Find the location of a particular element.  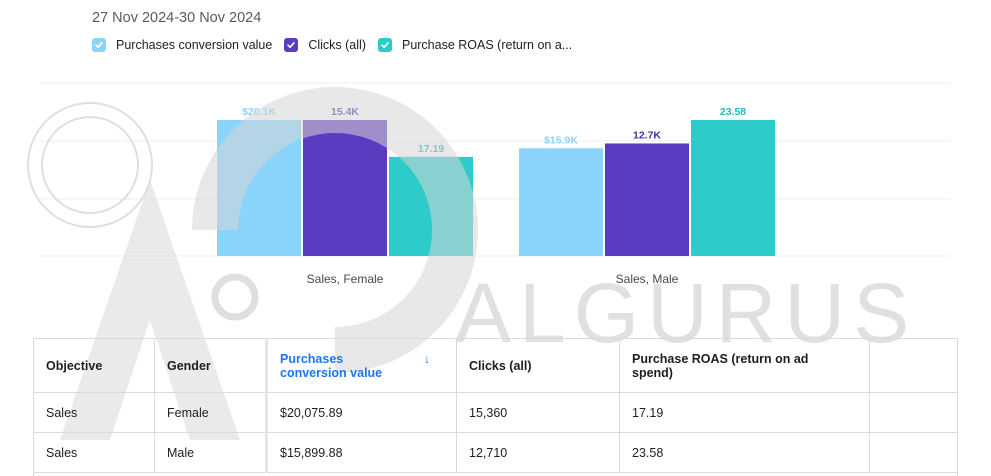

cell-clicks: 15,360 is located at coordinates (538, 412).